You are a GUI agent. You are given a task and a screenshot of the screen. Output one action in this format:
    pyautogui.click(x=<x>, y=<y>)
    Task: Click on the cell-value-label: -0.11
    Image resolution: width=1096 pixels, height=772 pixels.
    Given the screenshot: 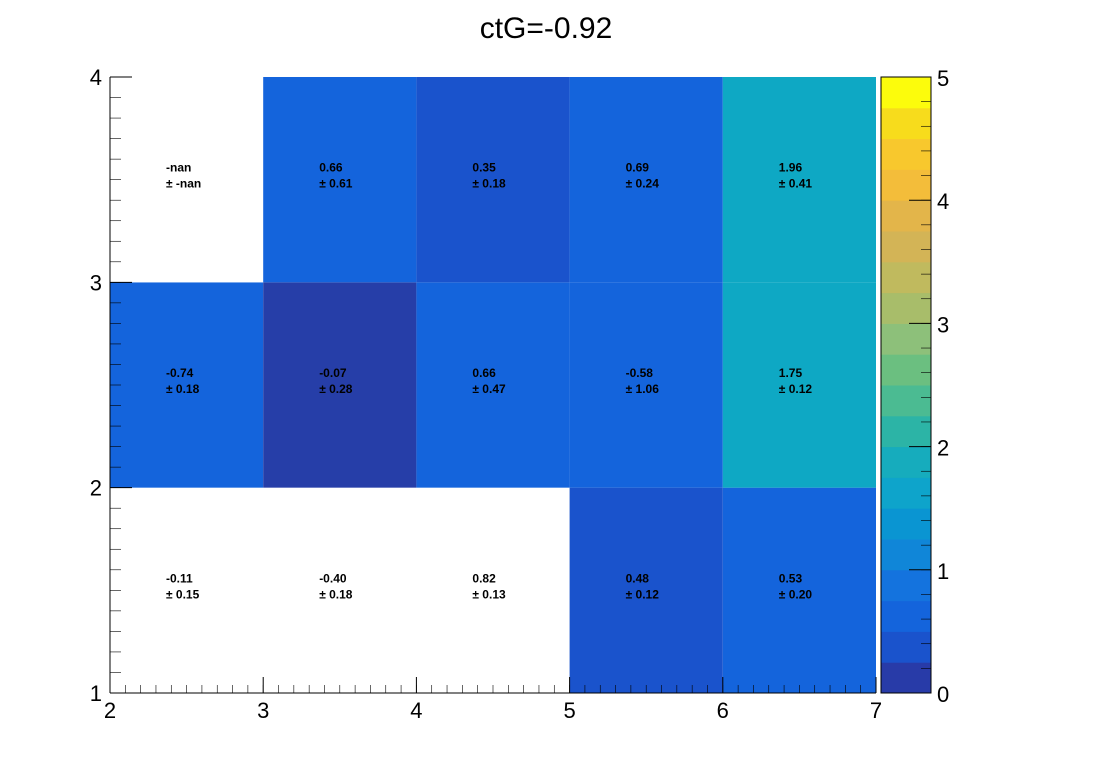 What is the action you would take?
    pyautogui.click(x=179, y=578)
    